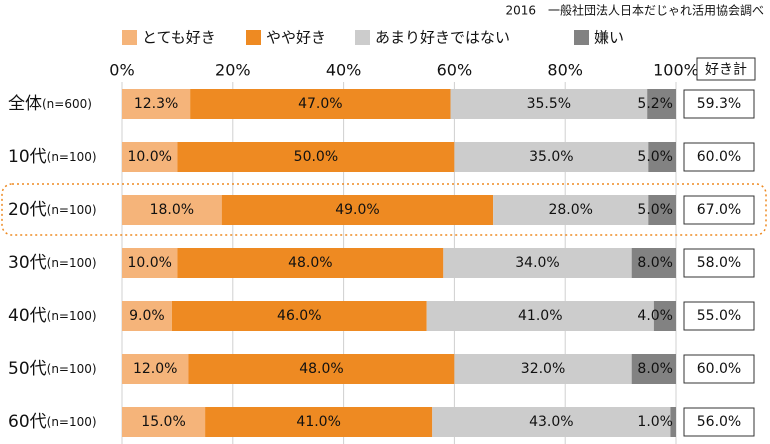 Image resolution: width=770 pixels, height=444 pixels. I want to click on total-label: 60.0%, so click(719, 157).